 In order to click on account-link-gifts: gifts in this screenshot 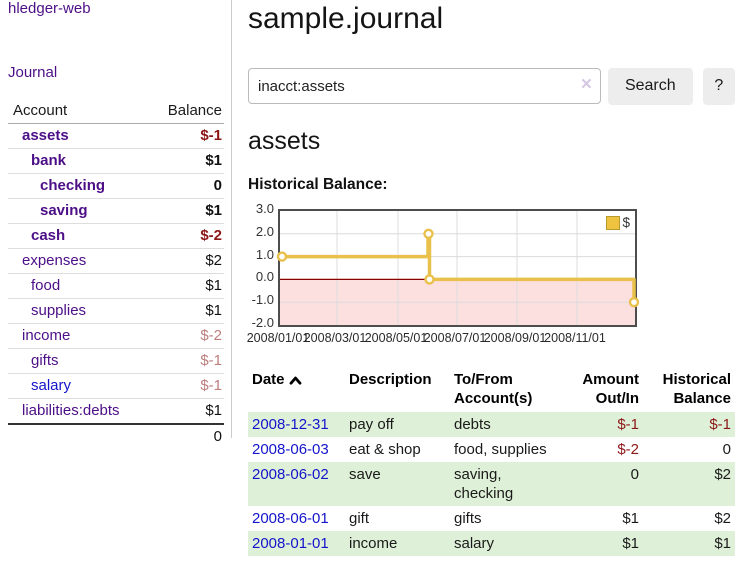, I will do `click(45, 360)`.